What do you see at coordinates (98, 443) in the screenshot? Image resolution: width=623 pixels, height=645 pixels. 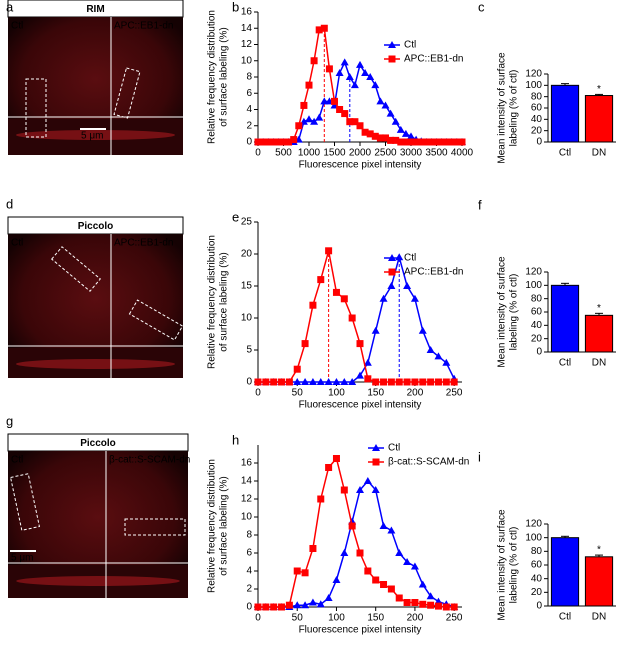 I see `image-title: Piccolo` at bounding box center [98, 443].